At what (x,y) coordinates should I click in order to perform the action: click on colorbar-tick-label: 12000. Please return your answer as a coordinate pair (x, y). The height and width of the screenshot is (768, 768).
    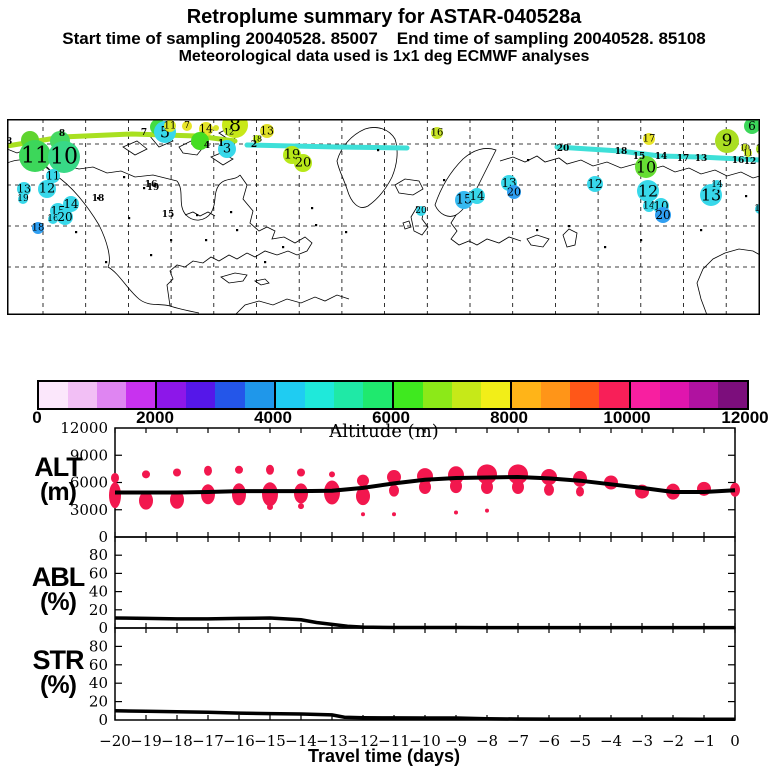
    Looking at the image, I should click on (744, 417).